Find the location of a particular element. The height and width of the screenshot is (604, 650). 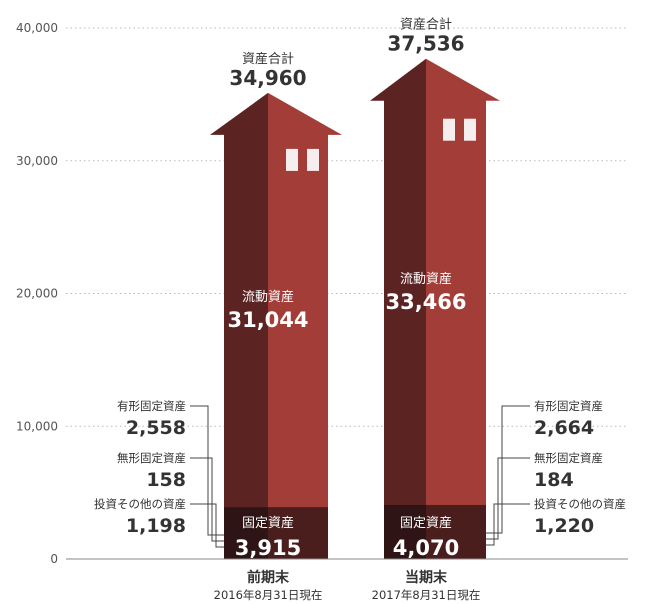

x-category-date: 2017年8月31日現在 is located at coordinates (426, 595).